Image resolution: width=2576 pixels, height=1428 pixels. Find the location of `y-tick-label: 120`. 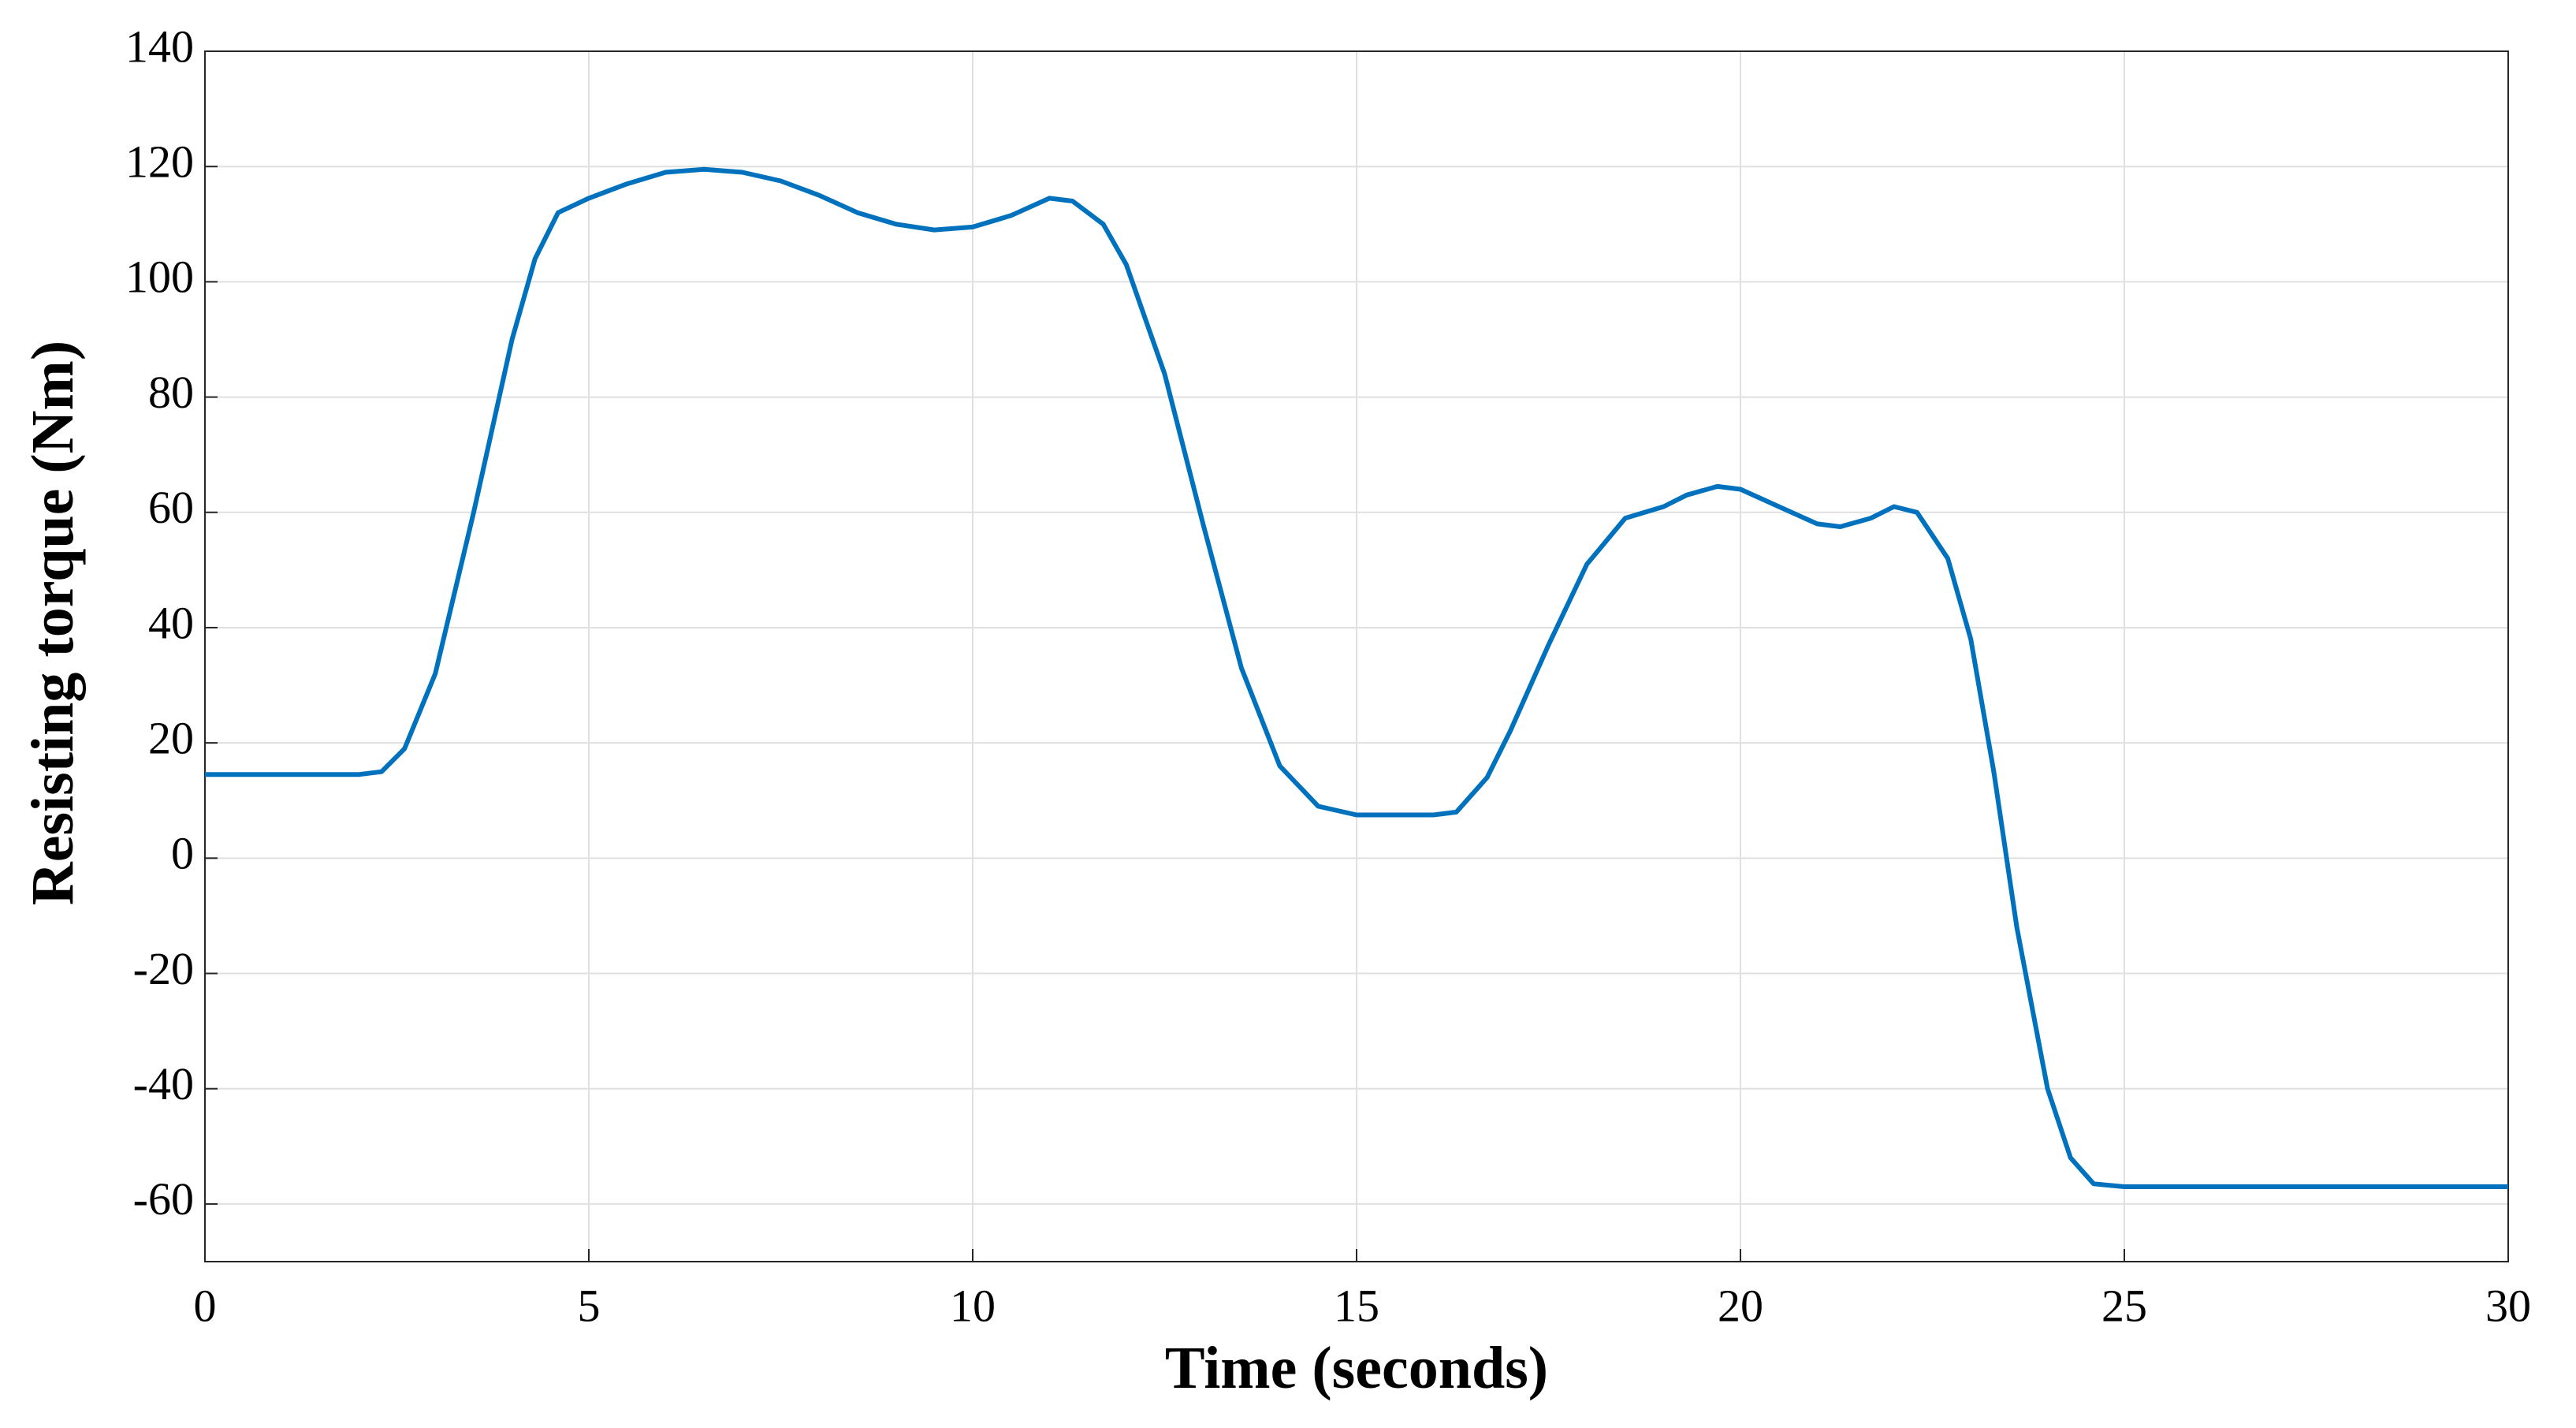

y-tick-label: 120 is located at coordinates (159, 162).